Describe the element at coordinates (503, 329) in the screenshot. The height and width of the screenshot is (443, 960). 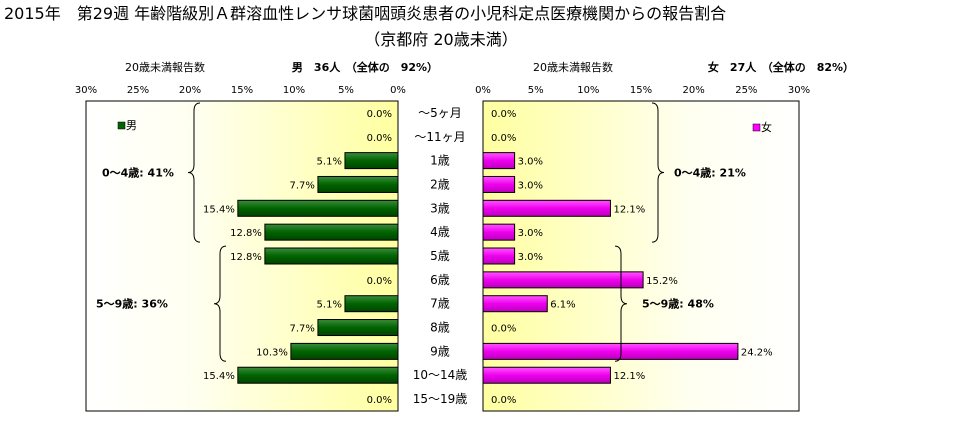
I see `female-value-label-10: 0.0%` at that location.